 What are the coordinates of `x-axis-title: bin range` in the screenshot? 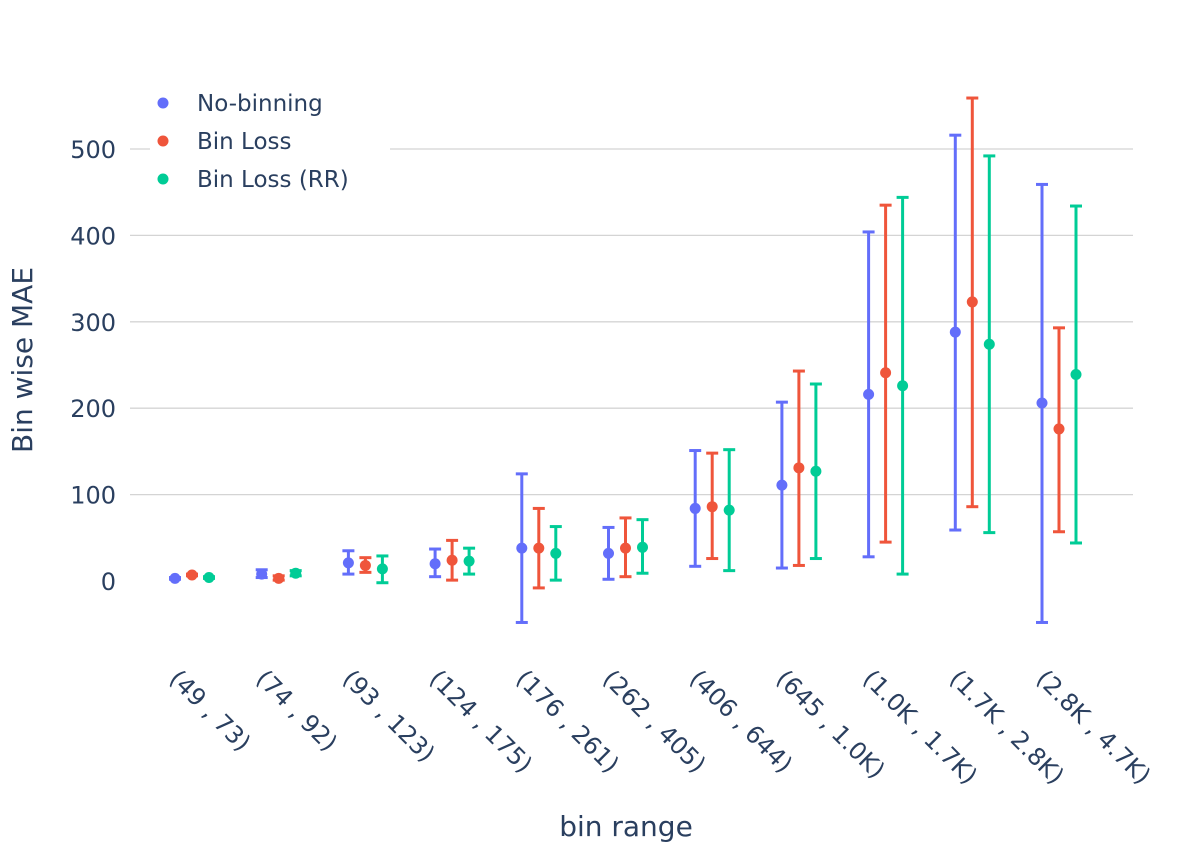 It's located at (626, 826).